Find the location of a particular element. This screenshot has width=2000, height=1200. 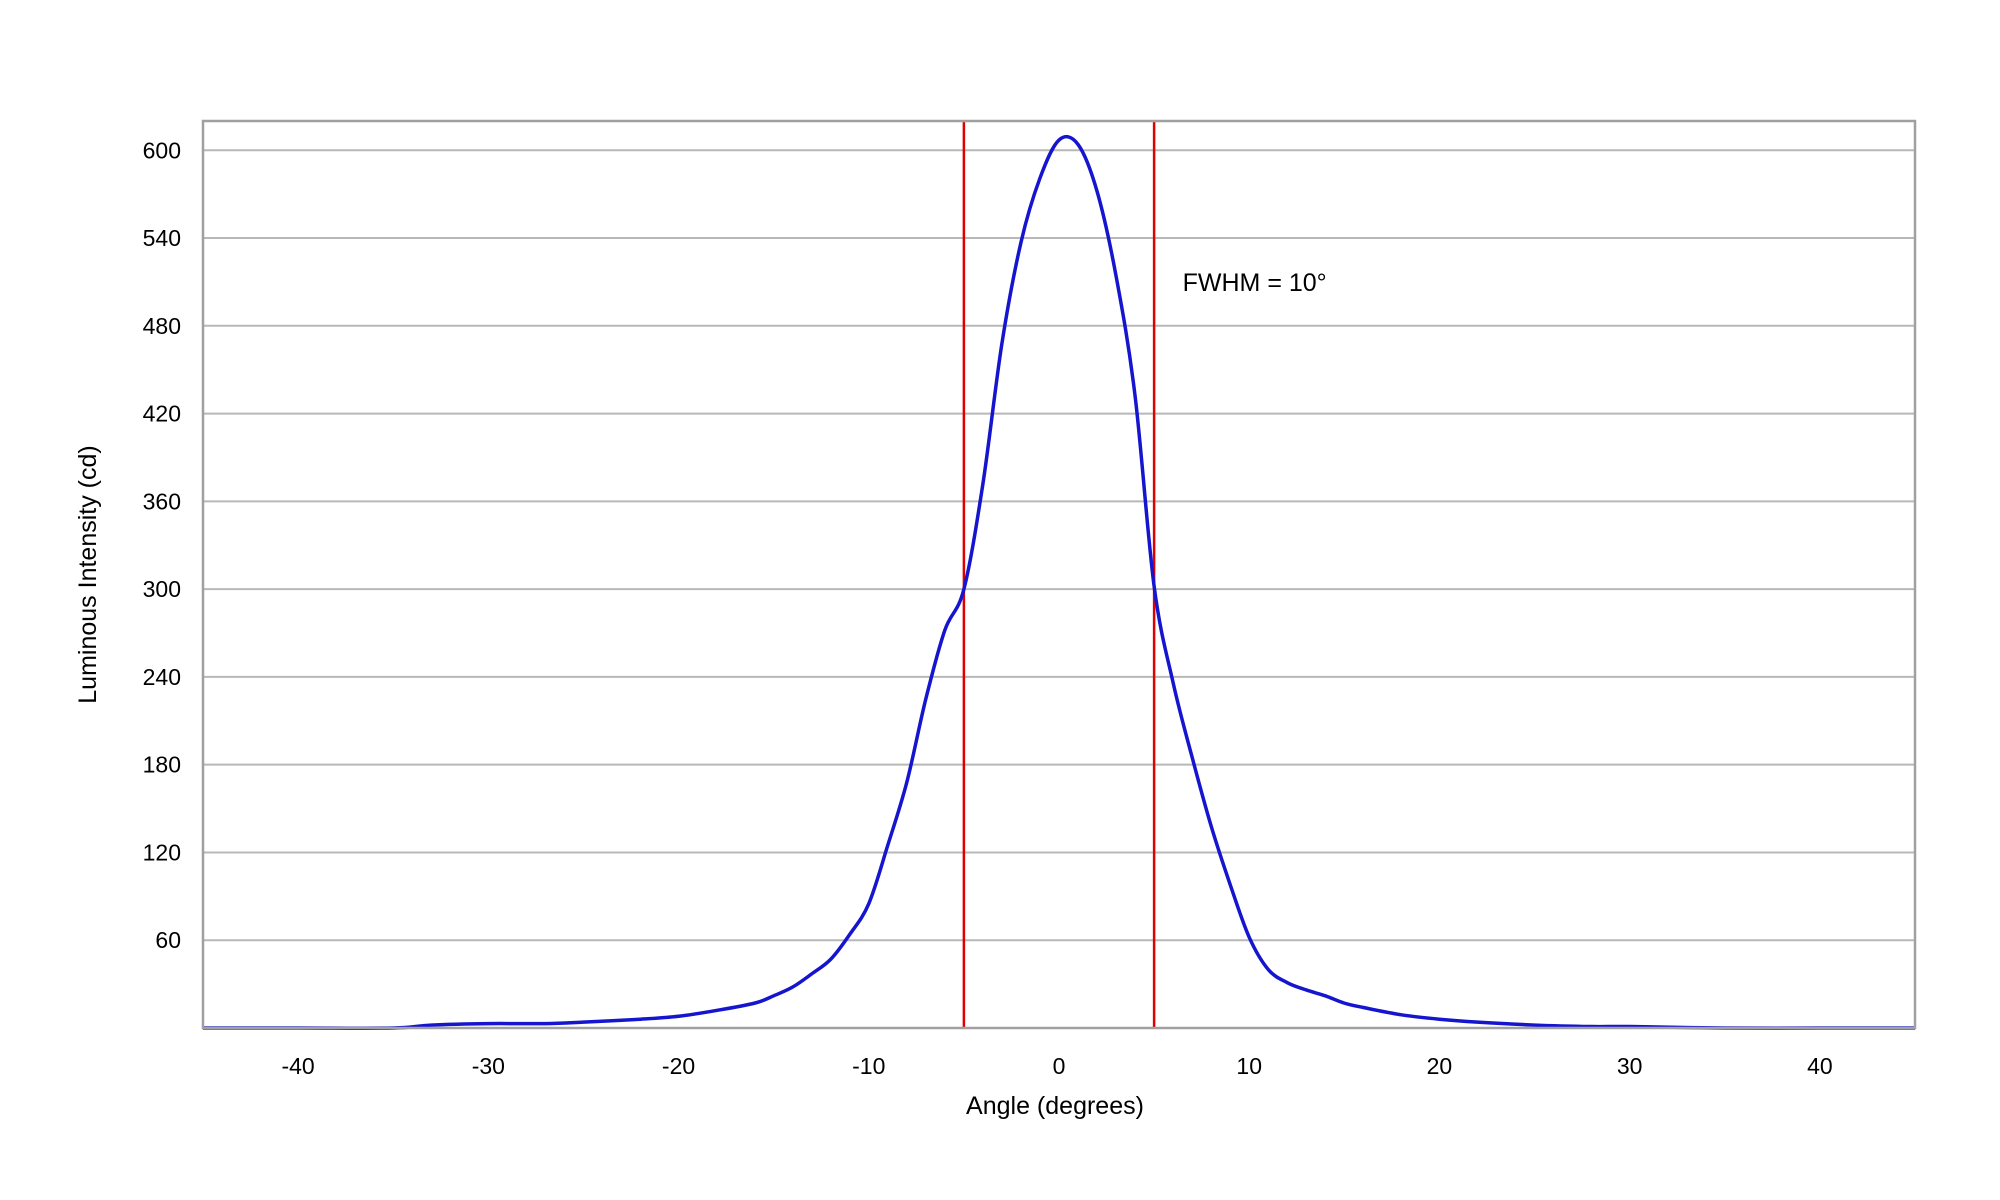

y-tick-label: 180 is located at coordinates (162, 765).